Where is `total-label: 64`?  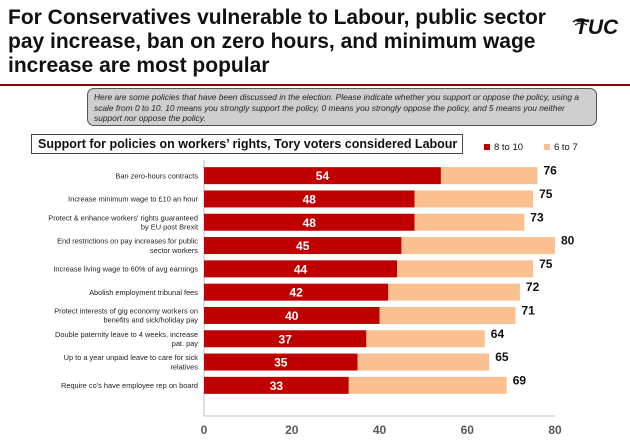 total-label: 64 is located at coordinates (498, 334).